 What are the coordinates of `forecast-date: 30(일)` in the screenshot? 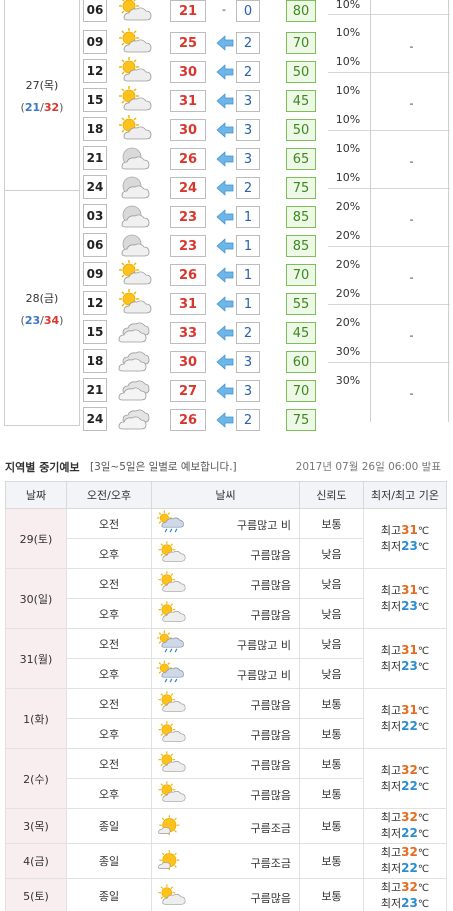 It's located at (36, 598).